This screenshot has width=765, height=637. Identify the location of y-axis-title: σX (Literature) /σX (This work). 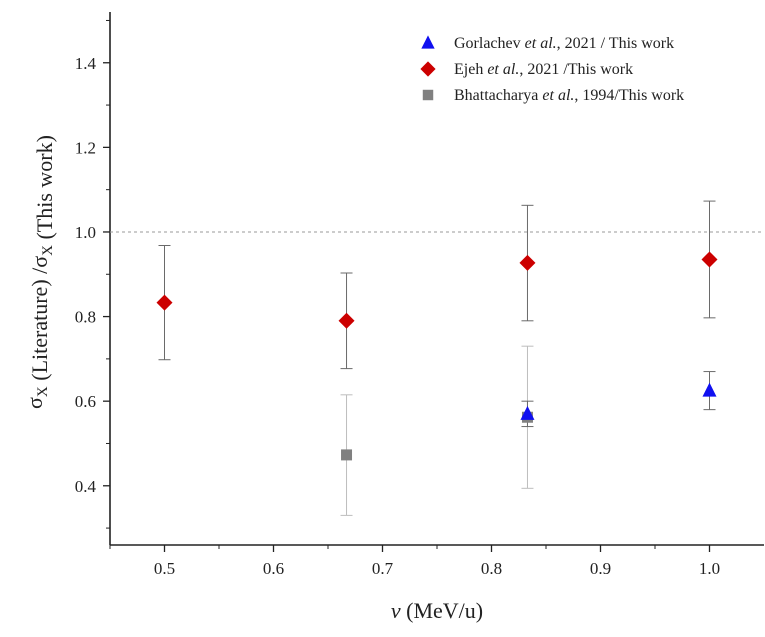
(39, 272).